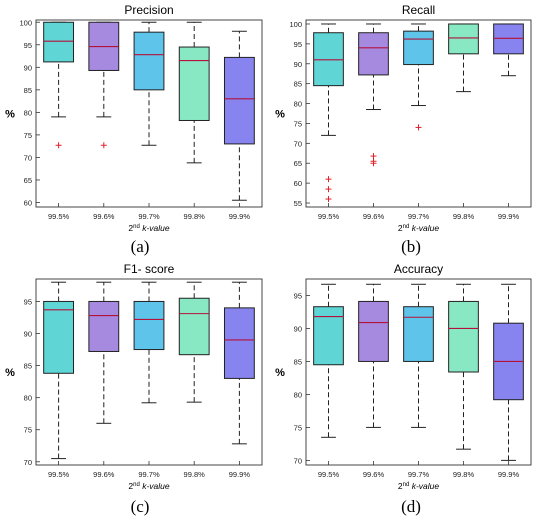 The image size is (550, 524). Describe the element at coordinates (298, 203) in the screenshot. I see `y-tick-label: 55` at that location.